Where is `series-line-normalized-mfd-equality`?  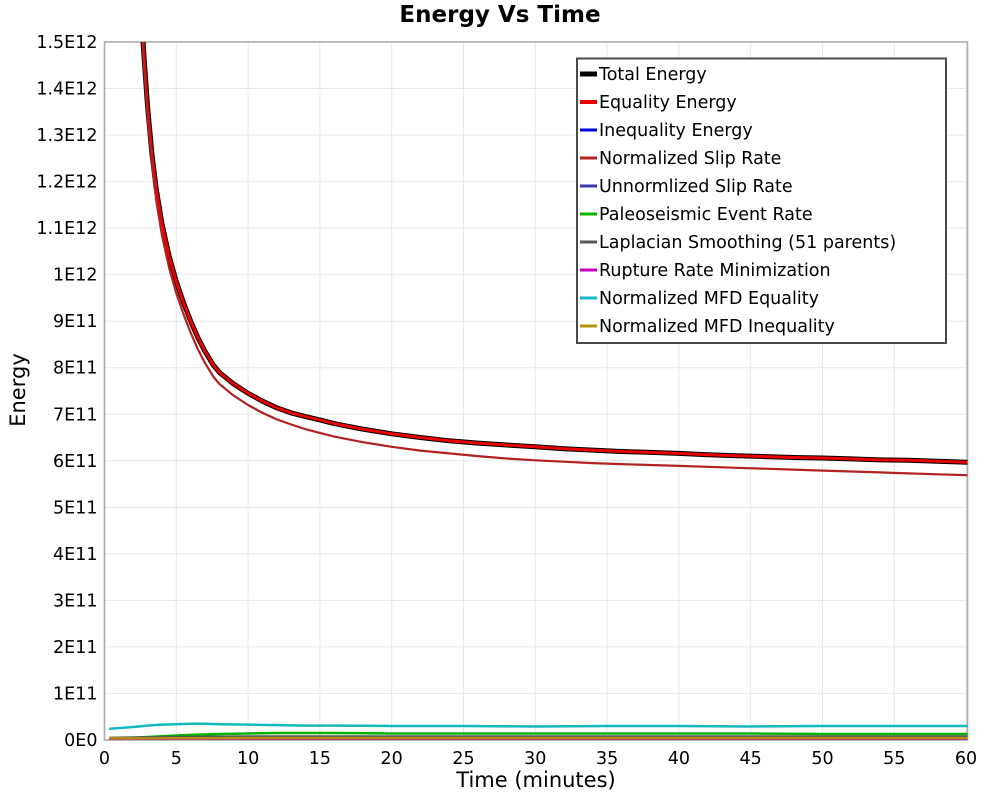
series-line-normalized-mfd-equality is located at coordinates (538, 726).